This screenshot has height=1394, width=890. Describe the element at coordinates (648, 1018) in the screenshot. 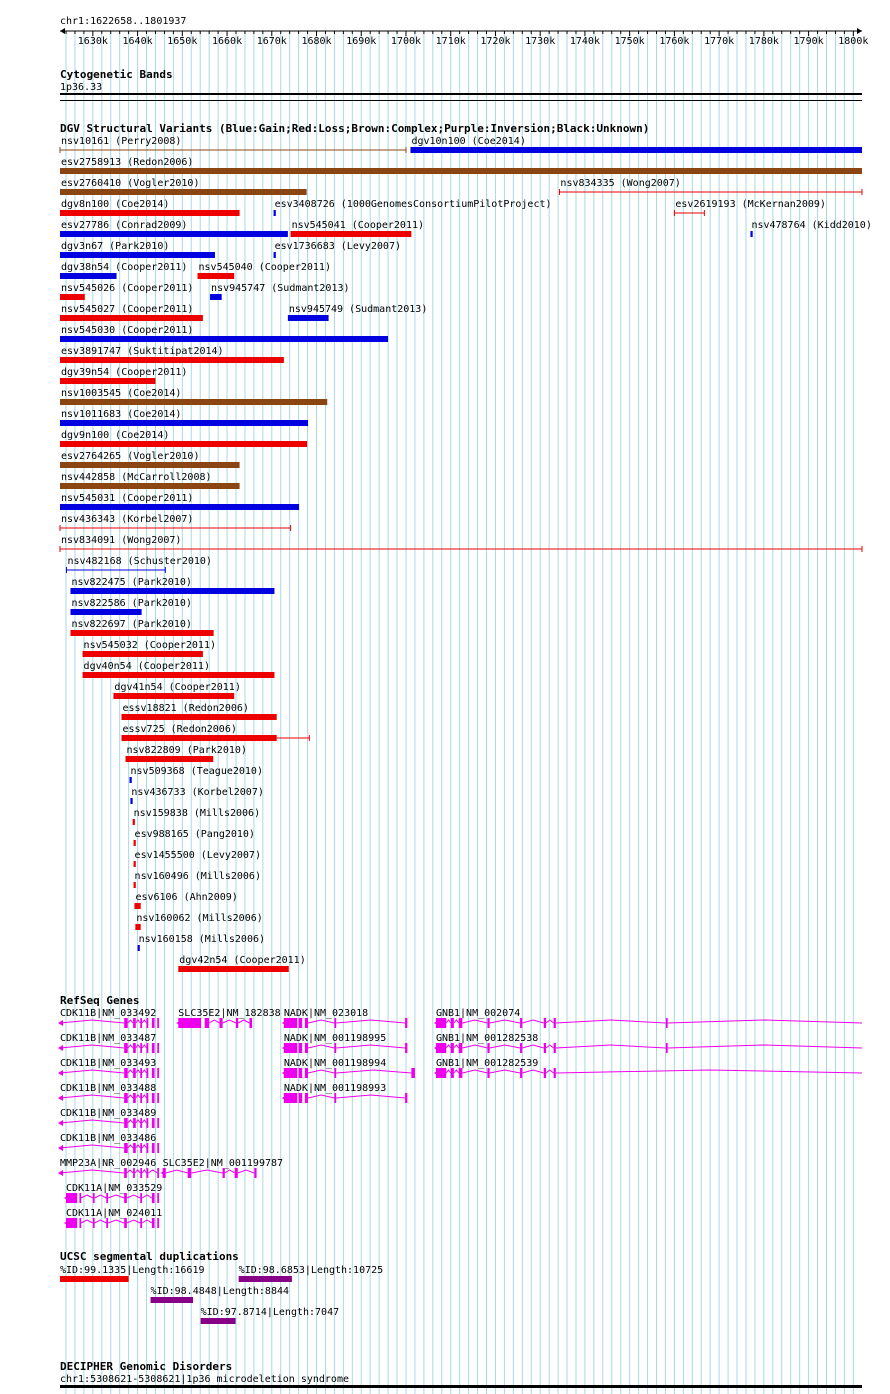

I see `refseq-gene: GNB1|NM_002074` at that location.